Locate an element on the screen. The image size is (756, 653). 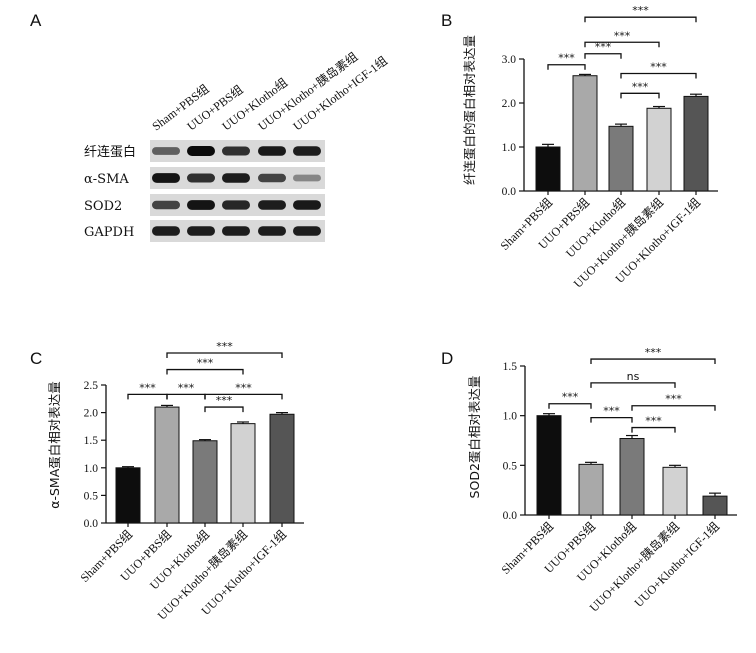
panel-c-letter: C is located at coordinates (36, 358).